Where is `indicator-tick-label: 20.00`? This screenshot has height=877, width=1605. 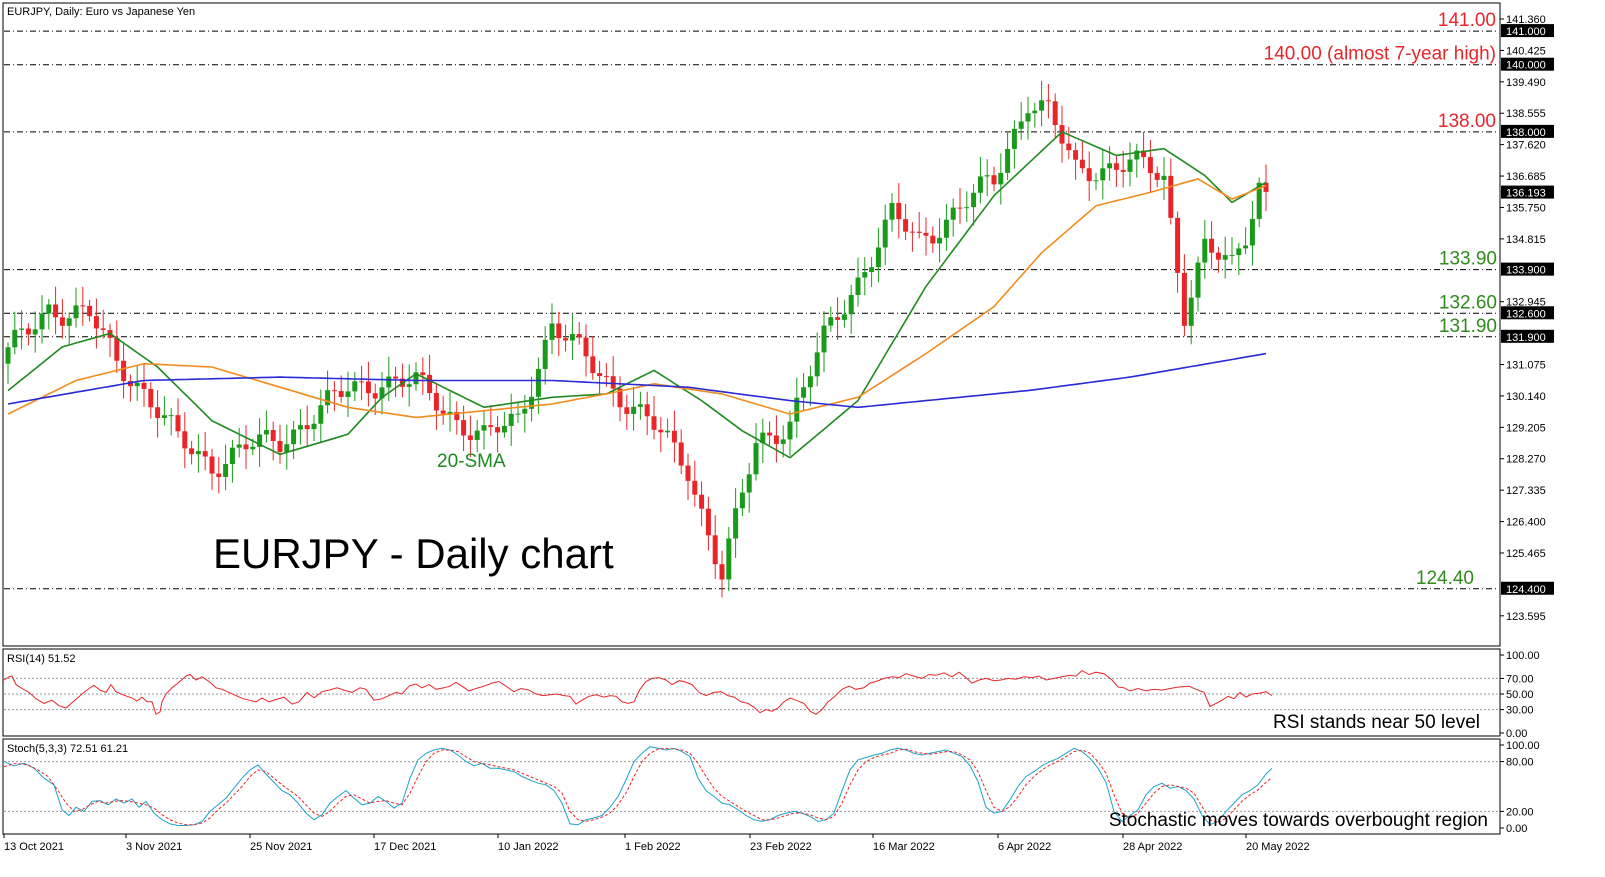
indicator-tick-label: 20.00 is located at coordinates (1520, 812).